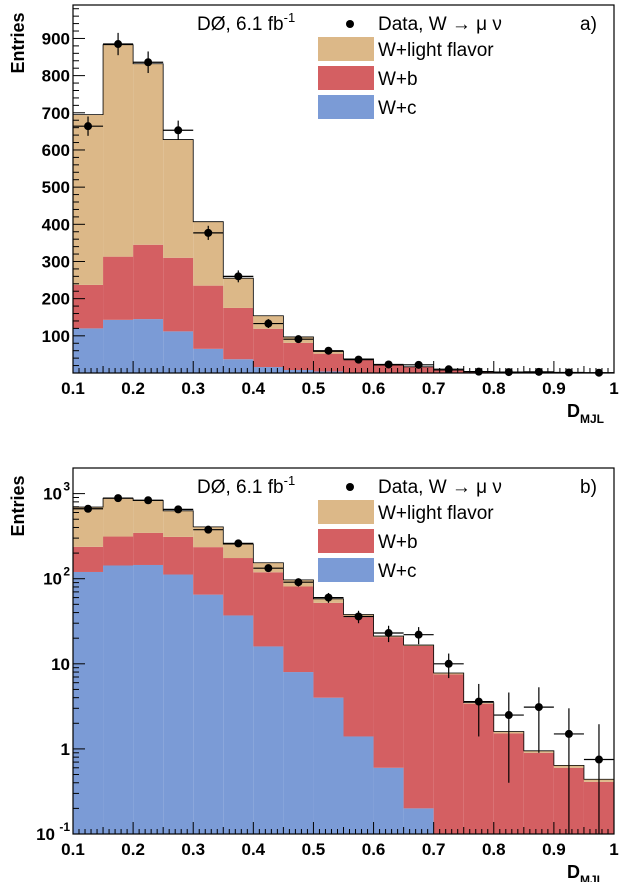 The height and width of the screenshot is (887, 628). What do you see at coordinates (66, 572) in the screenshot?
I see `y-tick-exponent: 2` at bounding box center [66, 572].